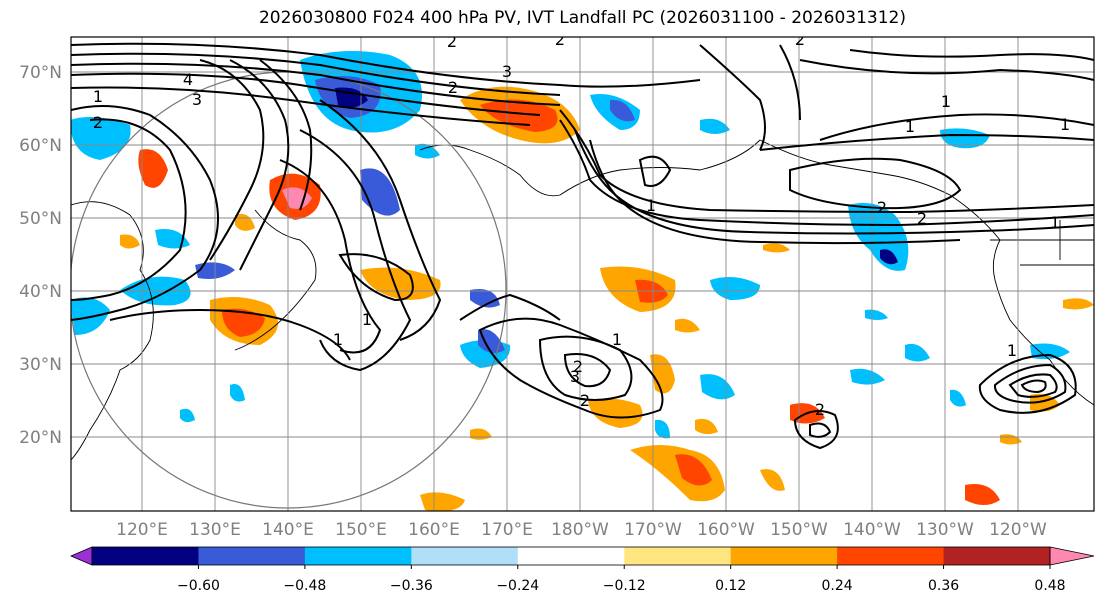 This screenshot has height=604, width=1105. What do you see at coordinates (1018, 530) in the screenshot?
I see `lon-label: 120°W` at bounding box center [1018, 530].